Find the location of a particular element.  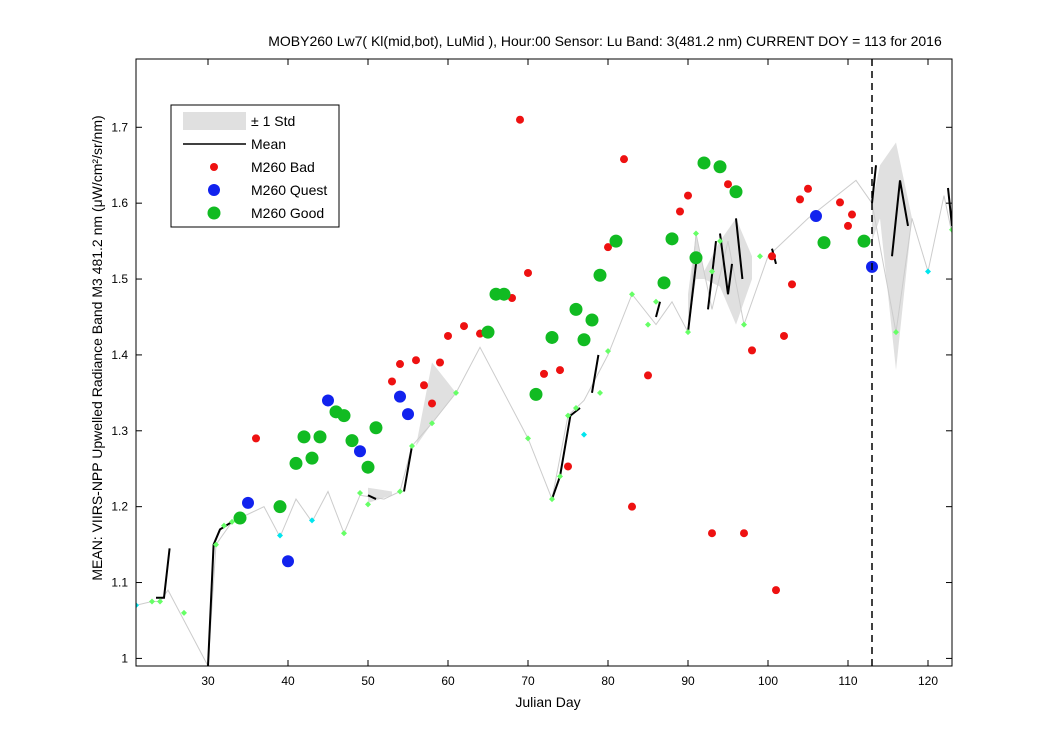

y-tick-label: 1.6 is located at coordinates (119, 203).